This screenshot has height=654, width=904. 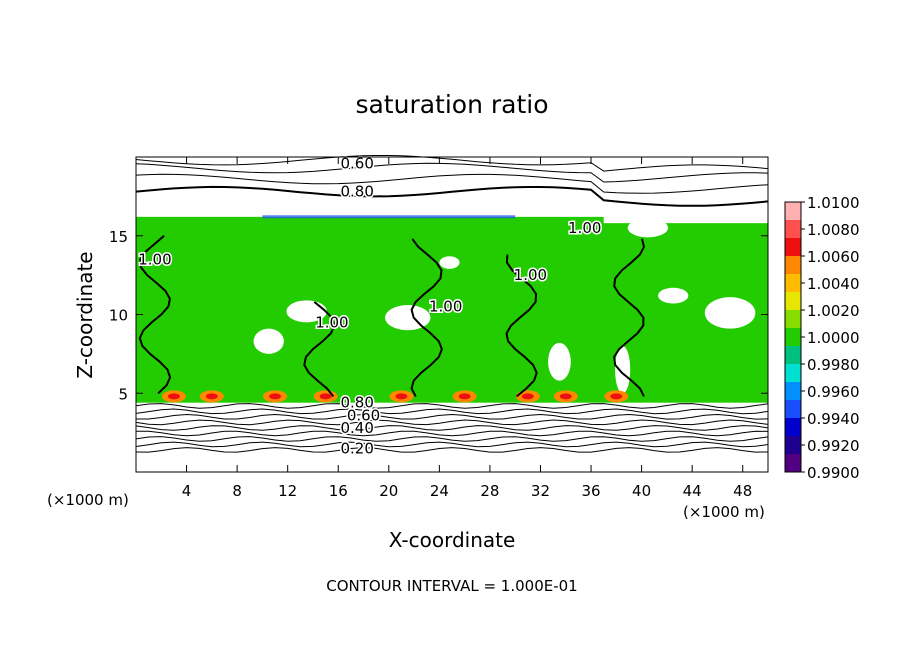 What do you see at coordinates (123, 394) in the screenshot?
I see `y-tick-label: 5` at bounding box center [123, 394].